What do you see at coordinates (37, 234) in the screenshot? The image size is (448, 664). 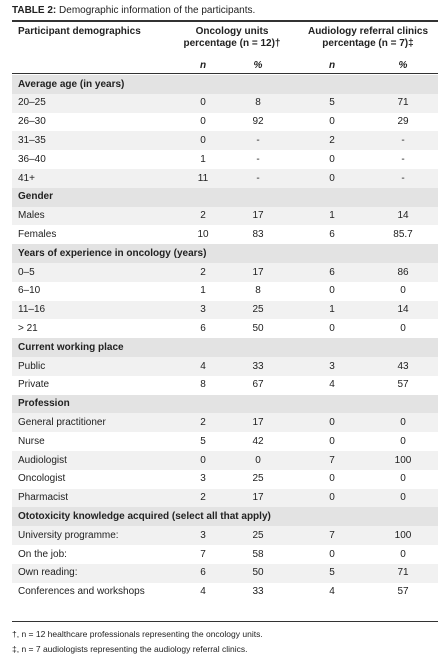 I see `row-label: Females` at bounding box center [37, 234].